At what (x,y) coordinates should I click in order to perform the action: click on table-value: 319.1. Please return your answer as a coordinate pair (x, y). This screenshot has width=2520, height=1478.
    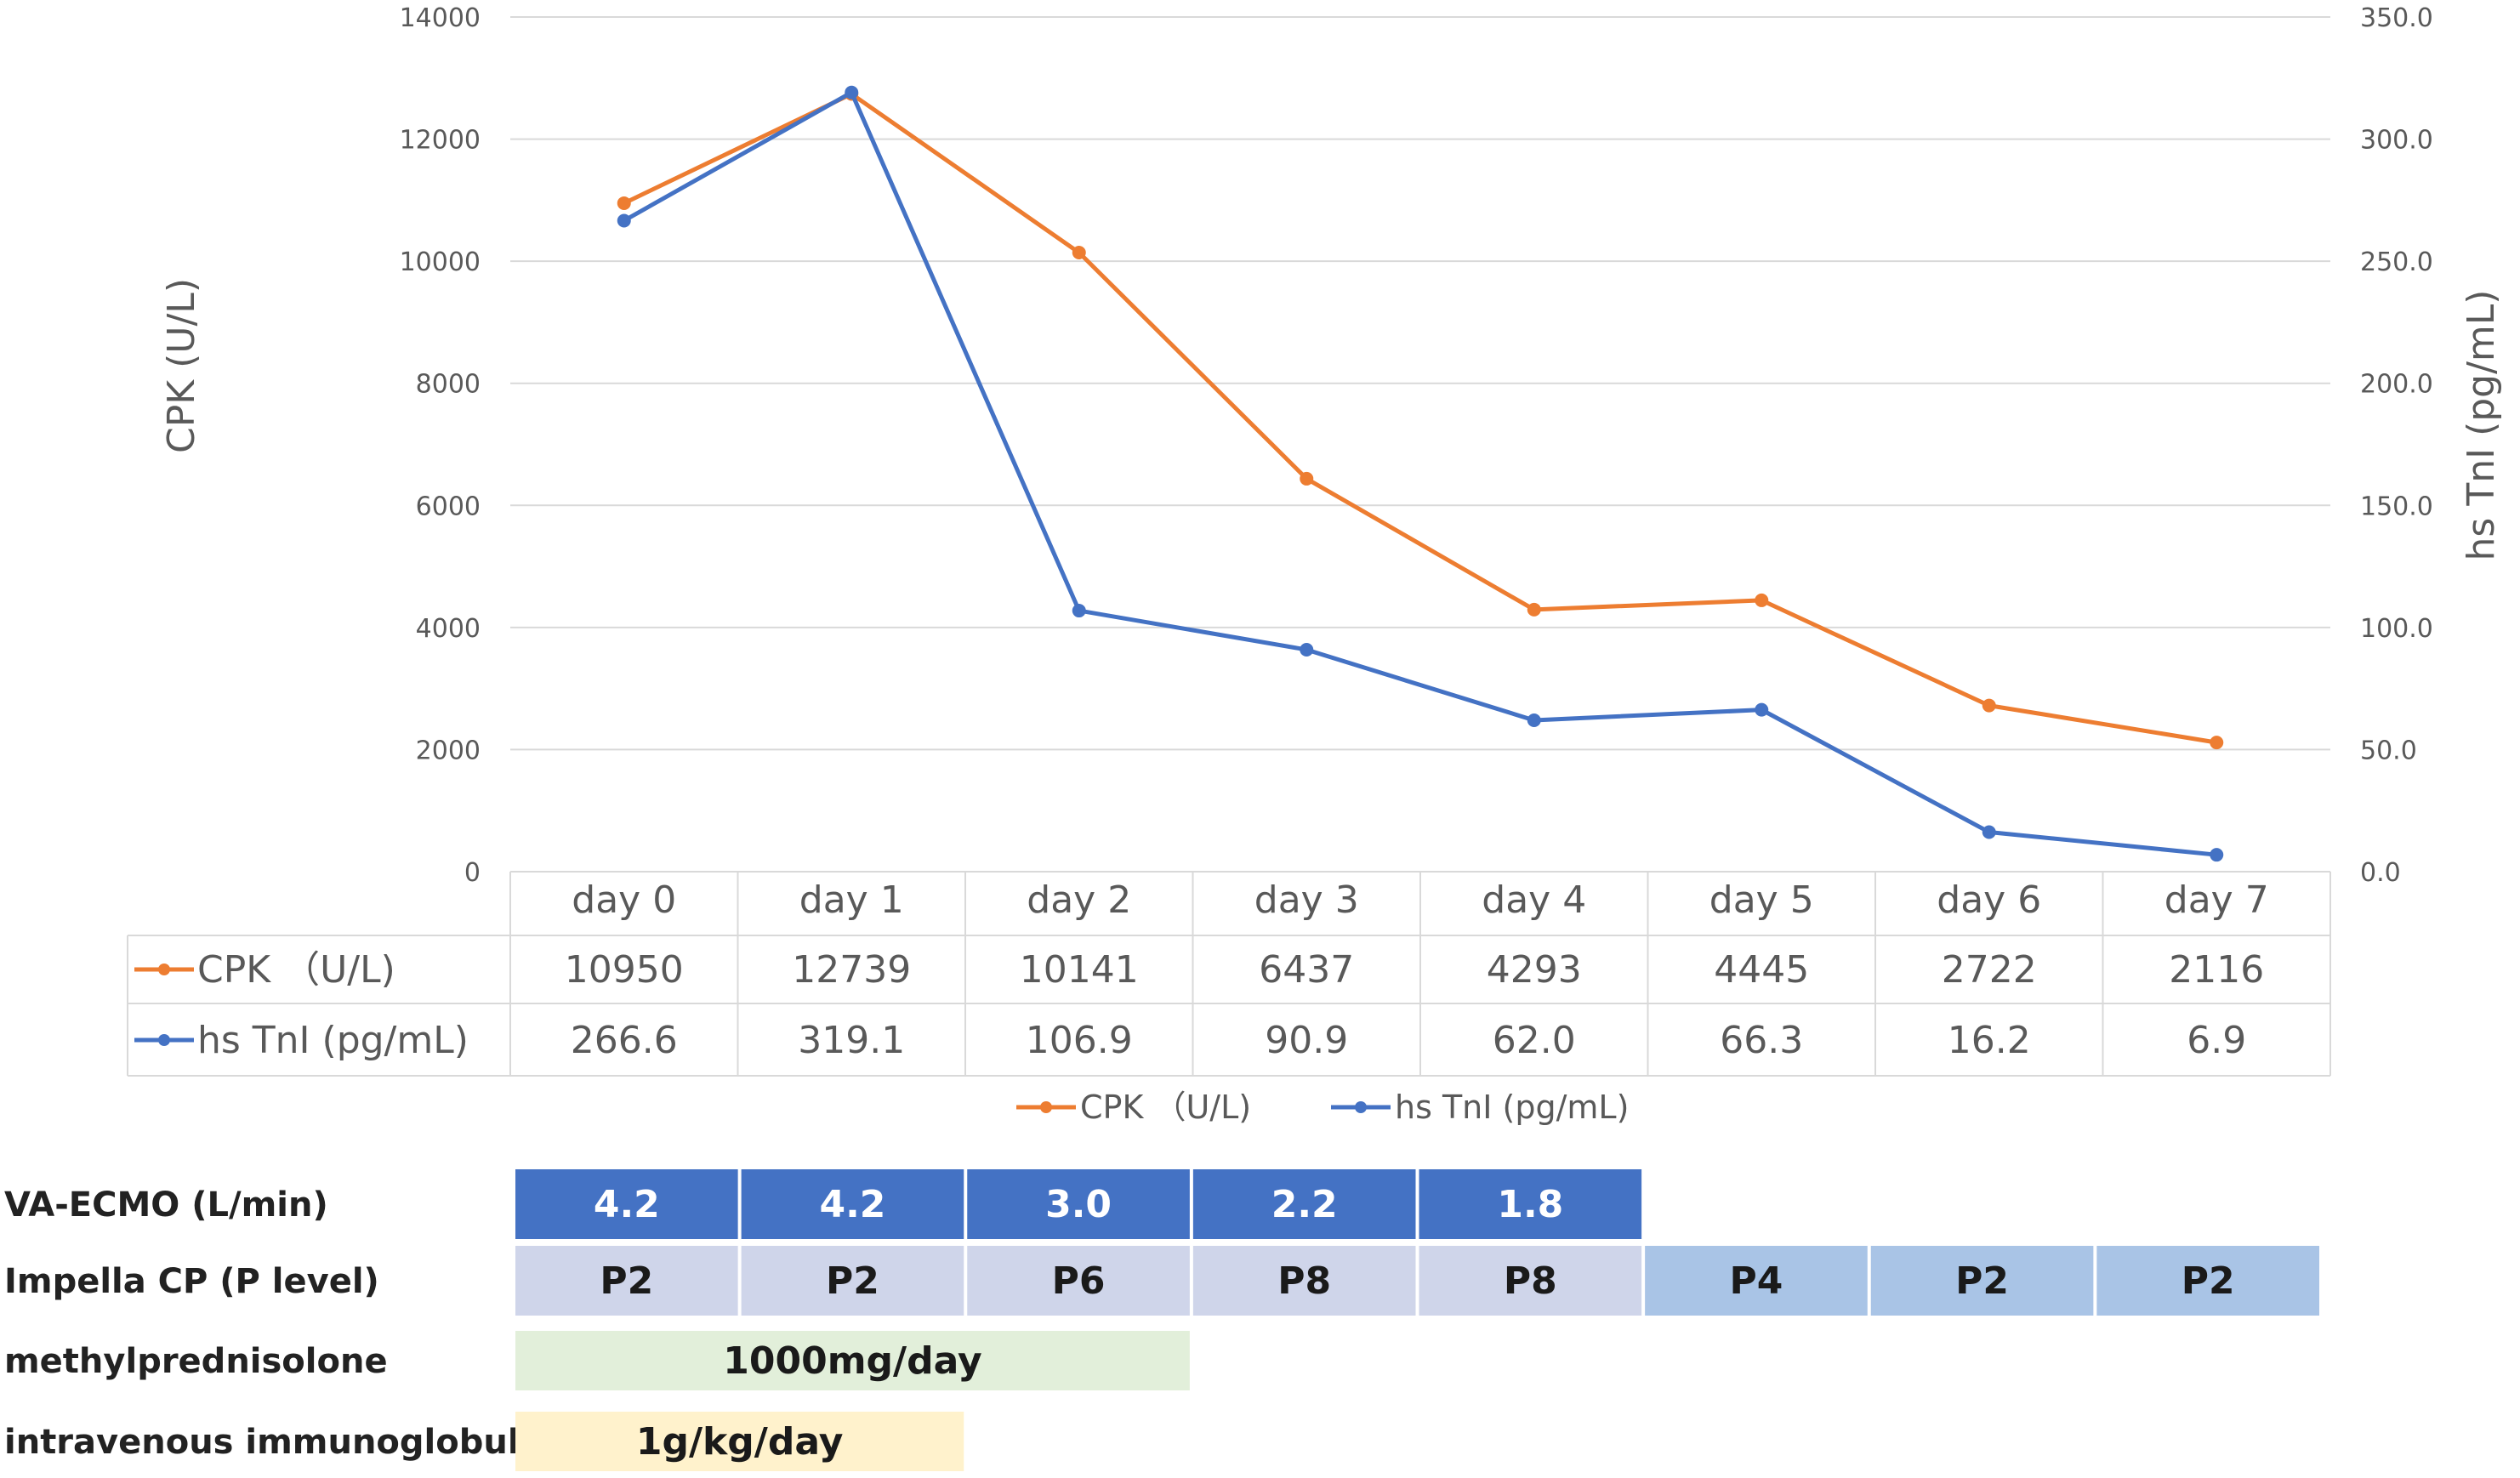
    Looking at the image, I should click on (851, 1040).